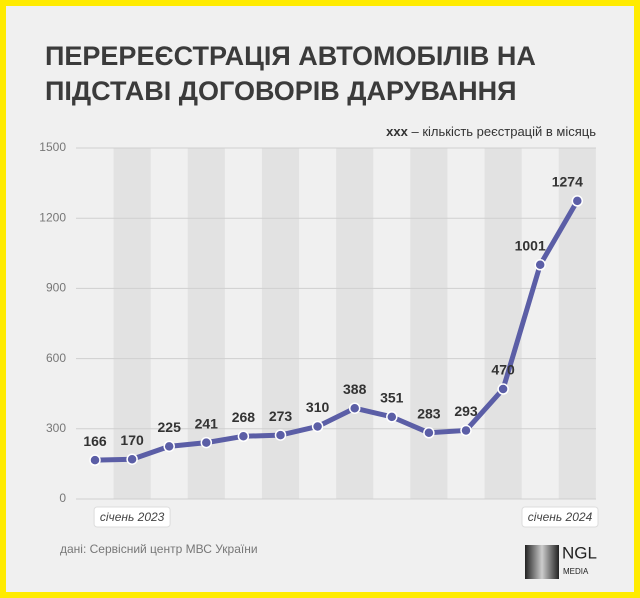 This screenshot has width=640, height=598. What do you see at coordinates (466, 411) in the screenshot?
I see `value-label: 293` at bounding box center [466, 411].